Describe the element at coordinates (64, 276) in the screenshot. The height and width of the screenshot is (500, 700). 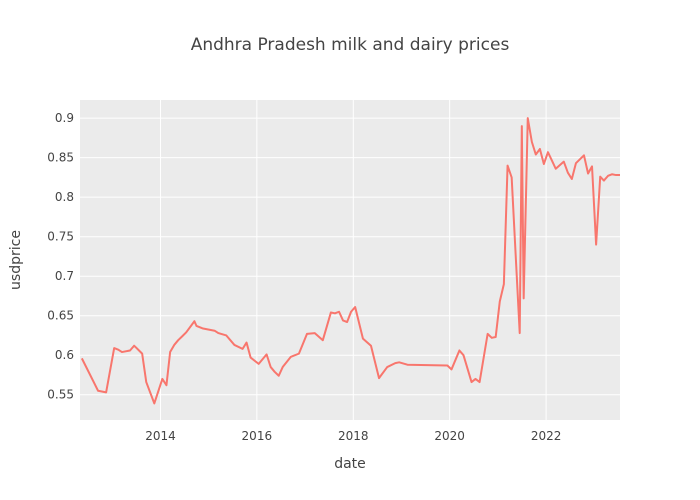
I see `y-tick-label: 0.7` at that location.